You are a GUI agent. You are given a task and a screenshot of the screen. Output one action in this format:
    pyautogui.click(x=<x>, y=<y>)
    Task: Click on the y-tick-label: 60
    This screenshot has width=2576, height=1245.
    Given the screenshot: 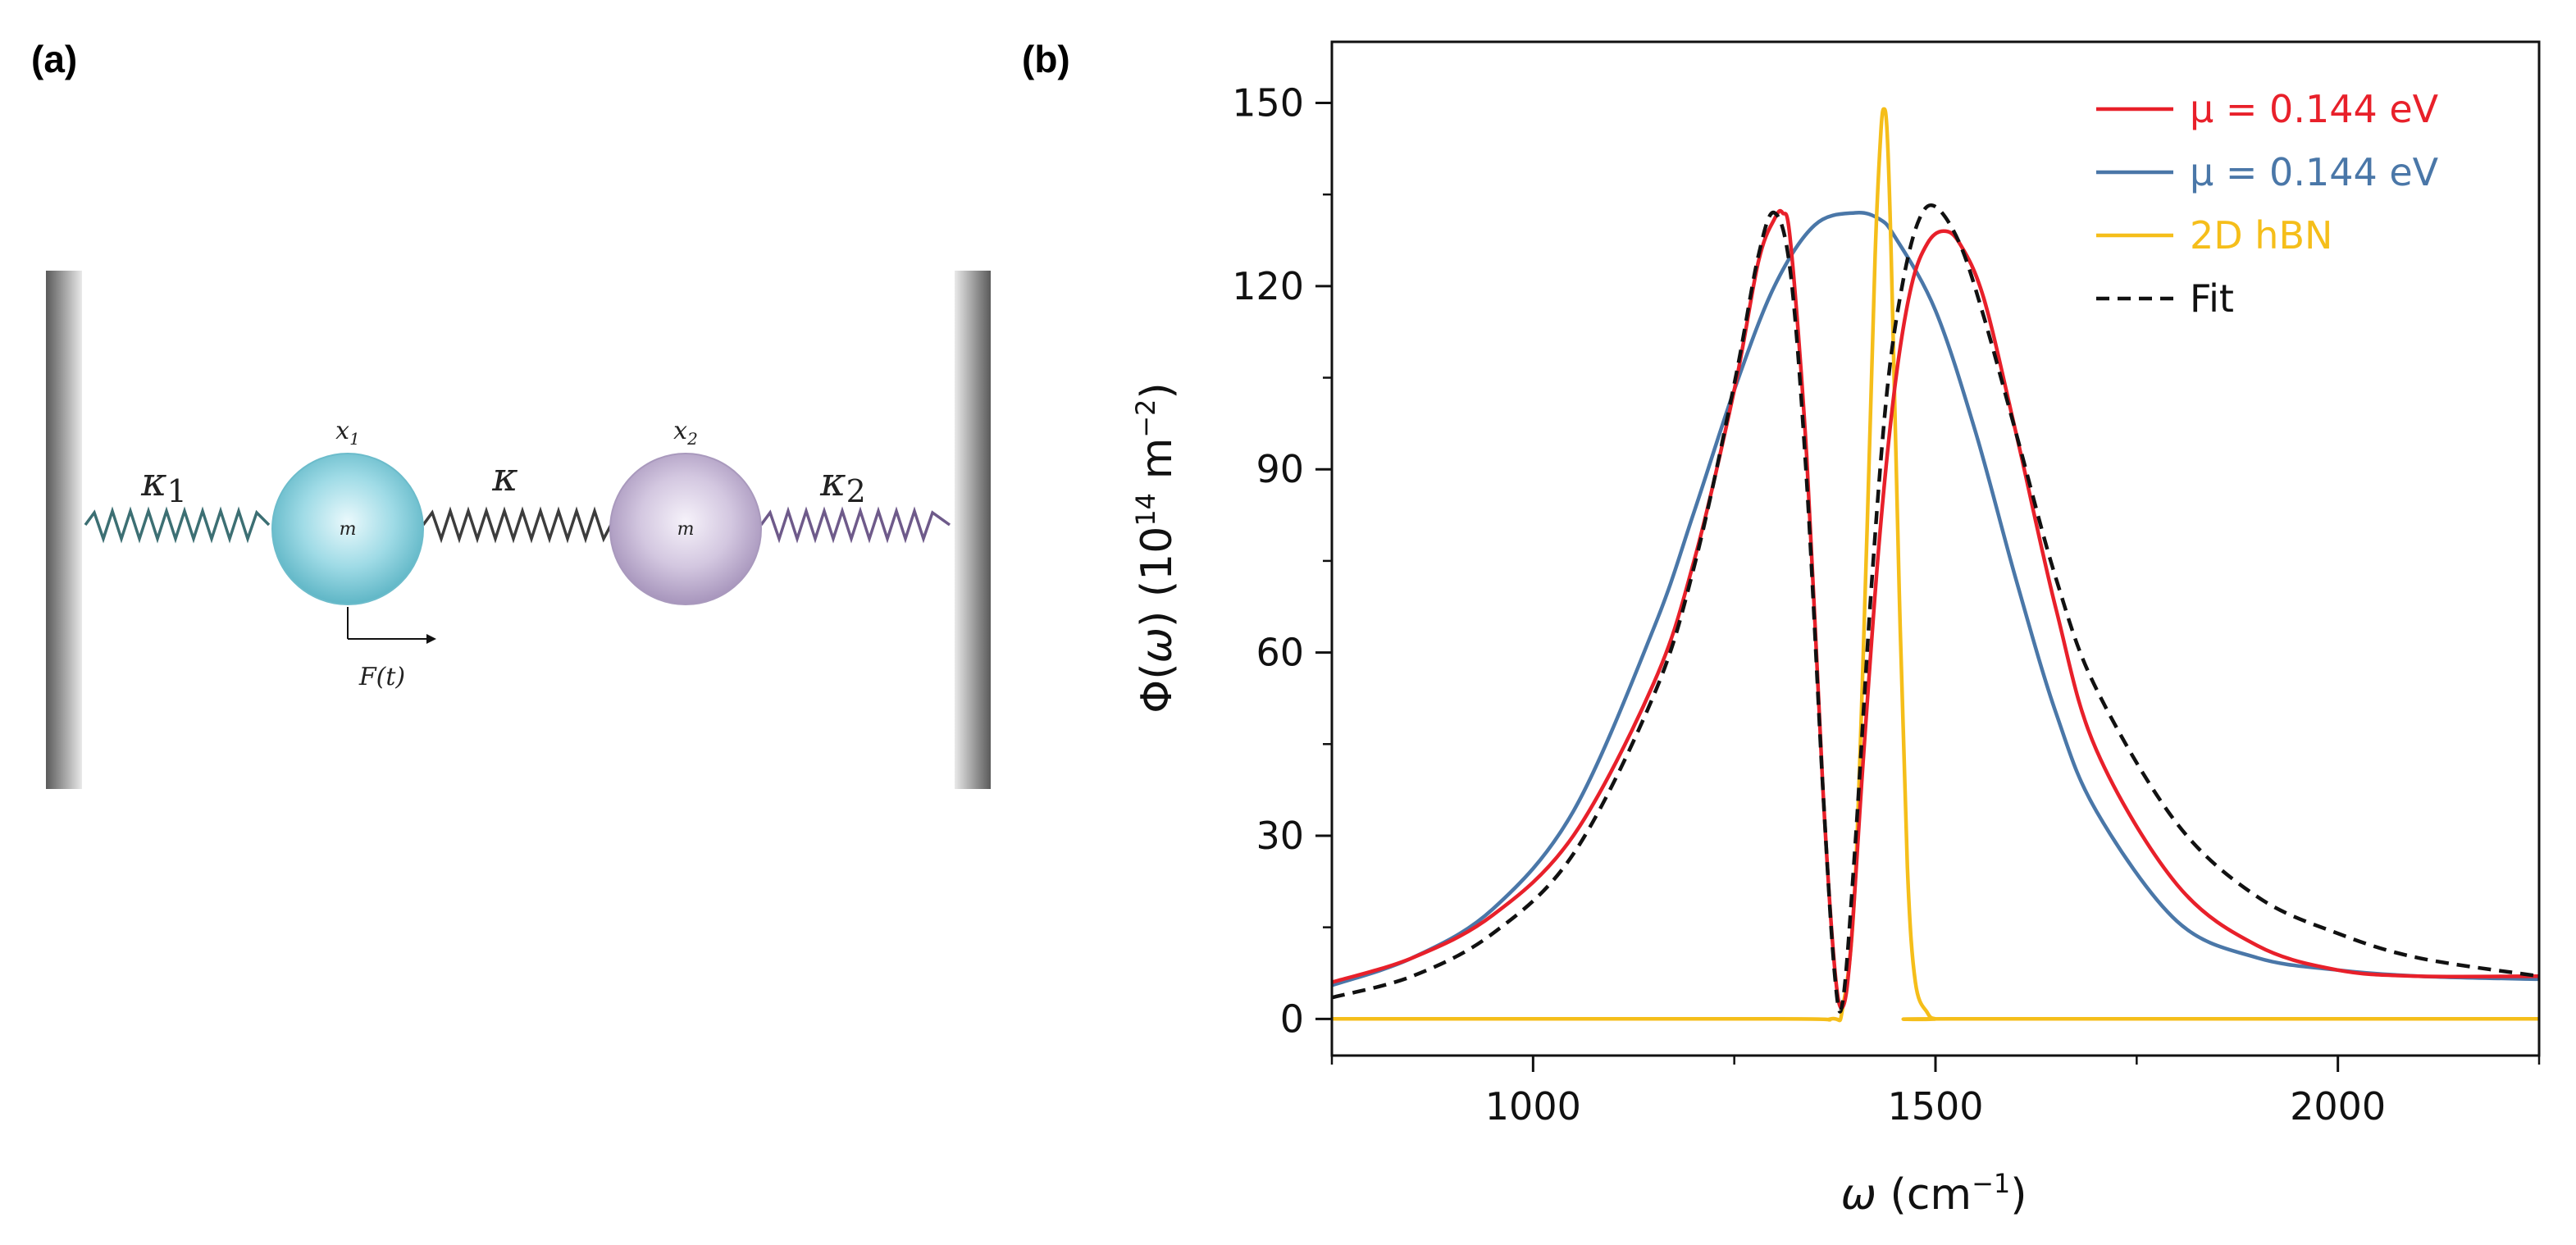 What is the action you would take?
    pyautogui.click(x=1280, y=653)
    